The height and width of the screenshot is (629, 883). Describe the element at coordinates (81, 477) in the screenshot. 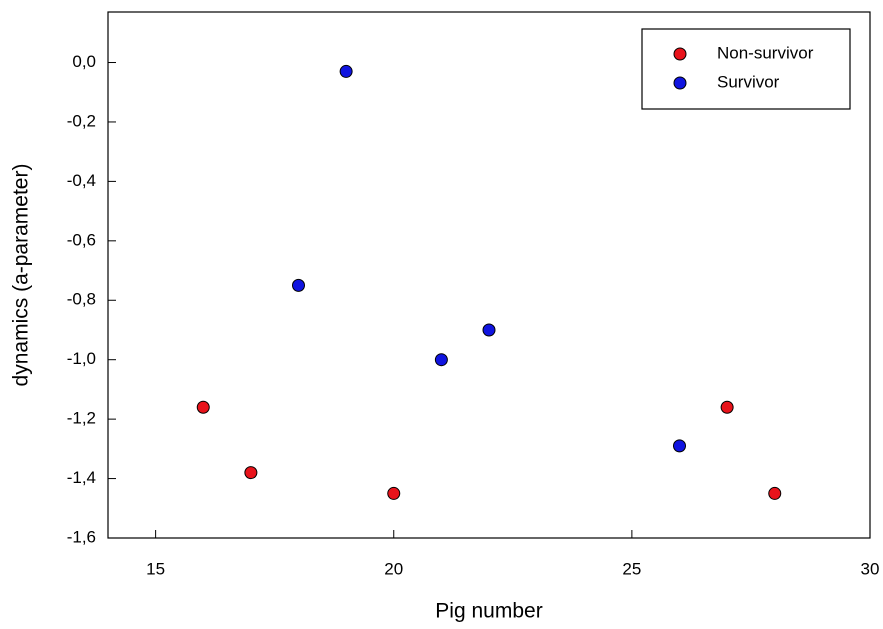

I see `y-tick-label: -1,4` at that location.